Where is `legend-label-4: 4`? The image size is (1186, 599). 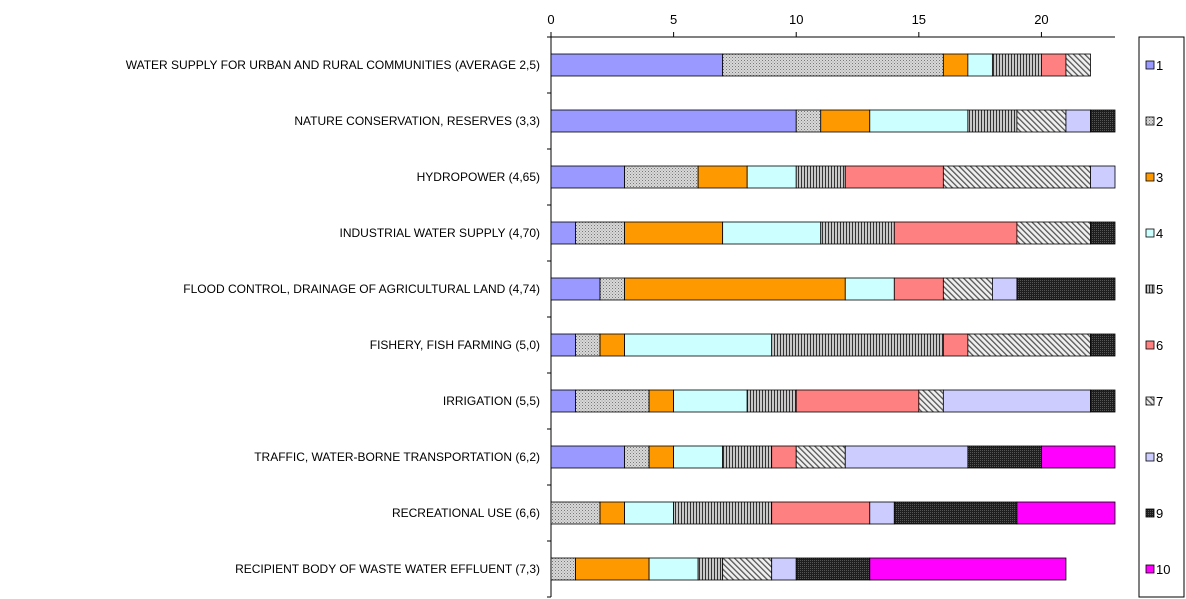 legend-label-4: 4 is located at coordinates (1159, 233).